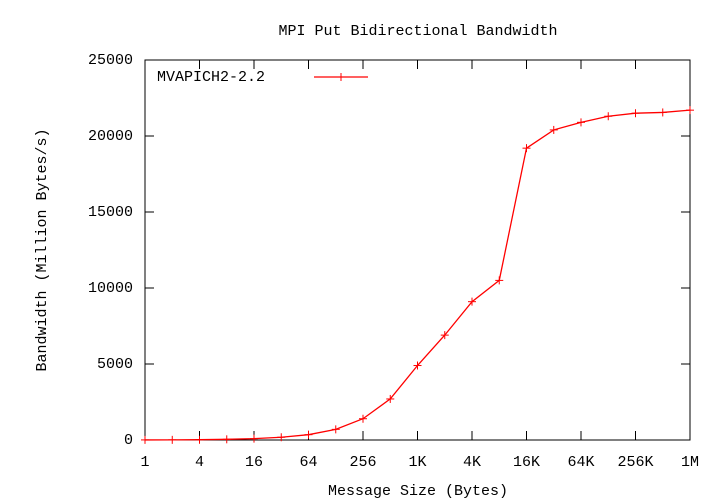  I want to click on x-axis-label: Message Size (Bytes), so click(418, 491).